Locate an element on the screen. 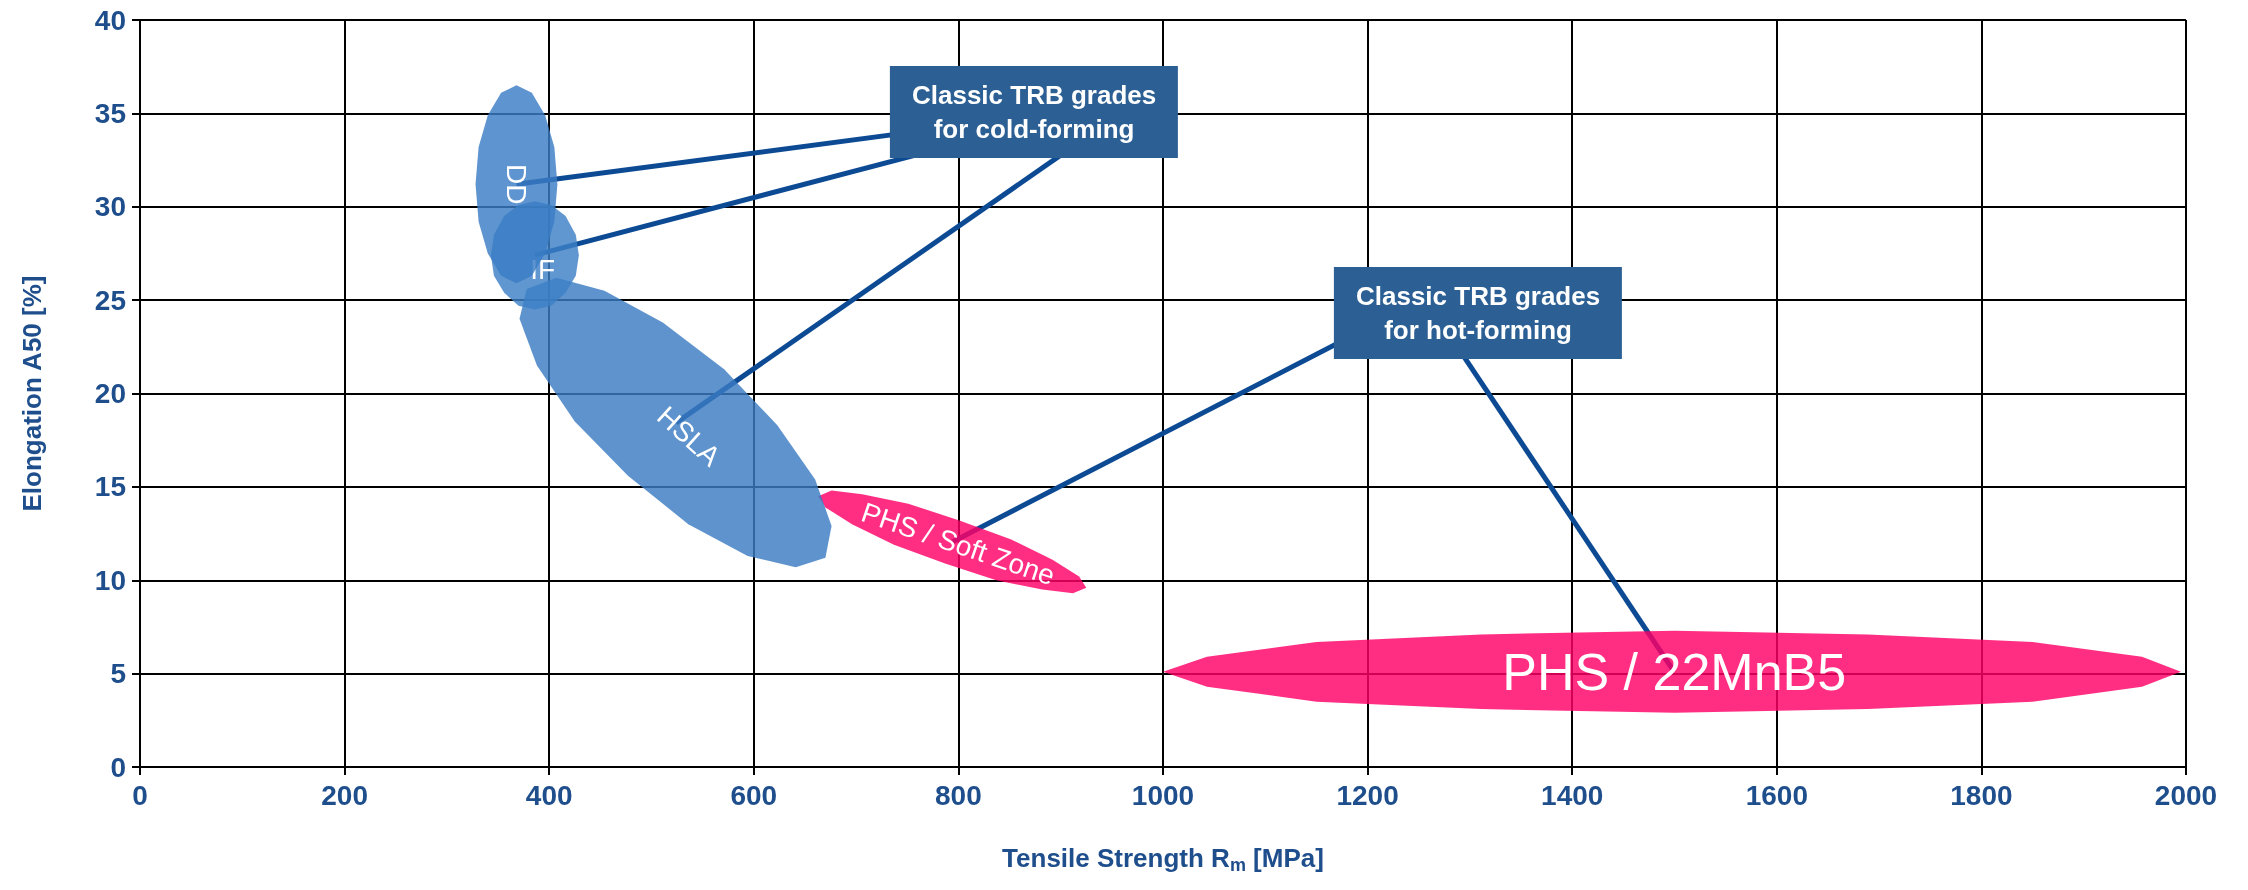 The image size is (2248, 890). y-tick-label: 15 is located at coordinates (110, 487).